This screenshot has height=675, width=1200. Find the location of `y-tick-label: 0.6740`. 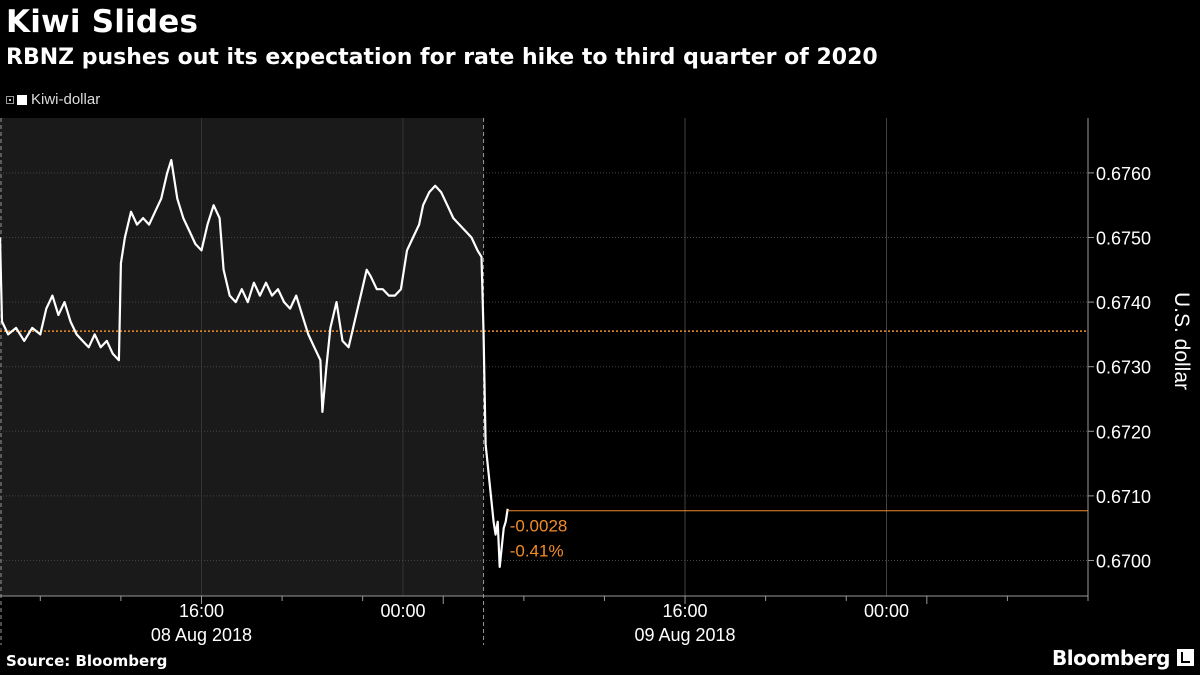

y-tick-label: 0.6740 is located at coordinates (1123, 303).